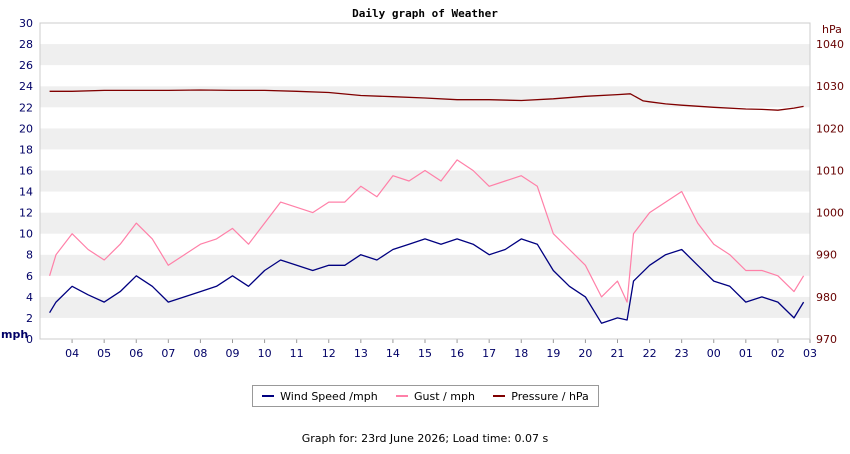 The height and width of the screenshot is (454, 850). Describe the element at coordinates (832, 29) in the screenshot. I see `right-axis-unit: hPa` at that location.